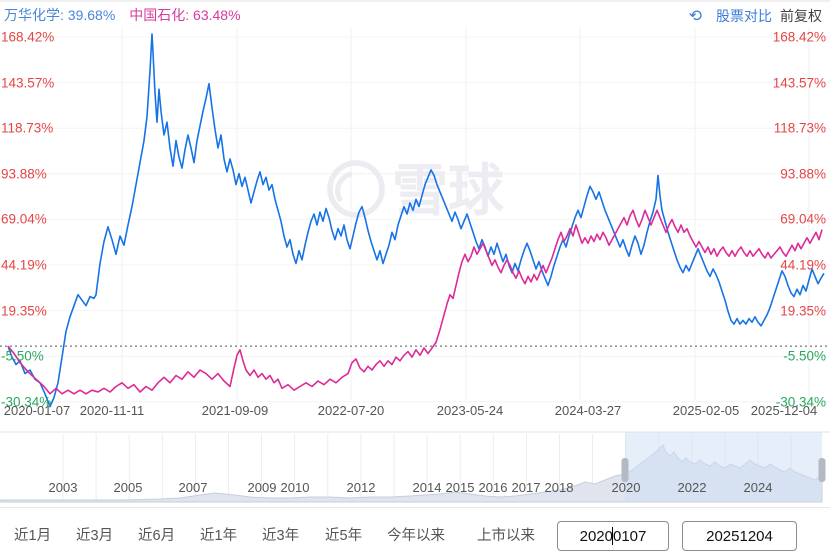  I want to click on x-tick: 2025-02-05, so click(706, 410).